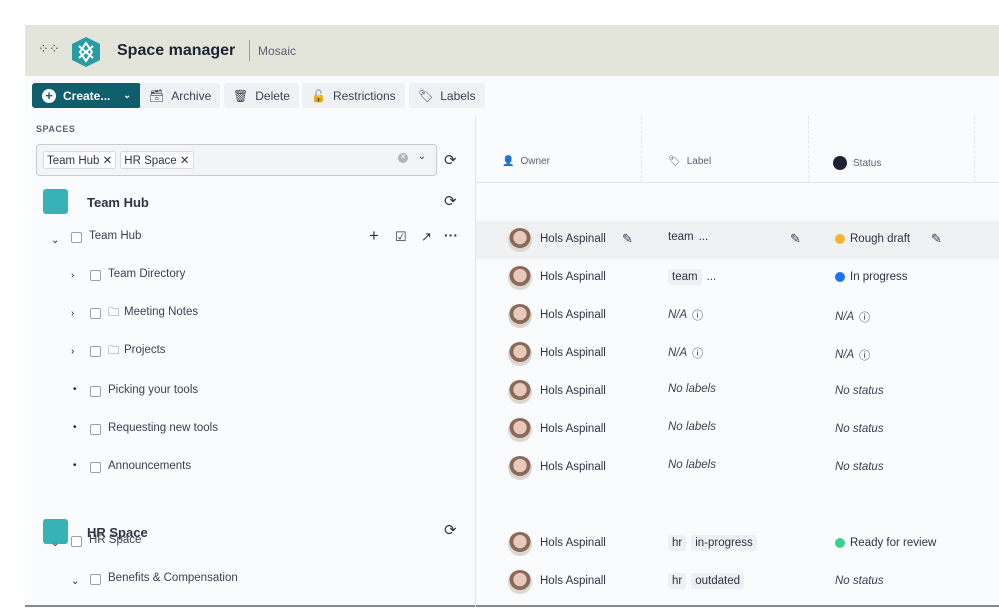 The width and height of the screenshot is (999, 611). I want to click on column-label: Owner, so click(535, 161).